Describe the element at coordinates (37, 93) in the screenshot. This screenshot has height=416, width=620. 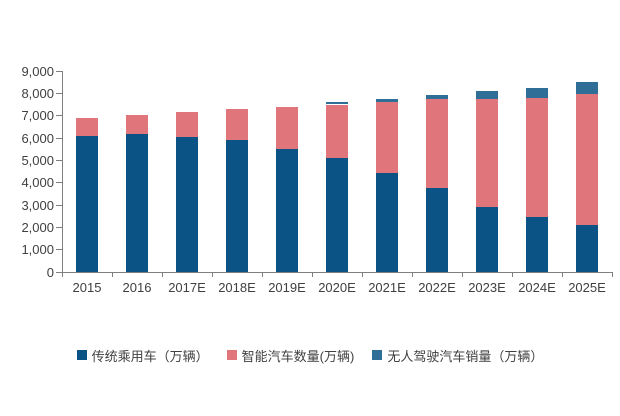
I see `y-tick-label: 8,000` at that location.